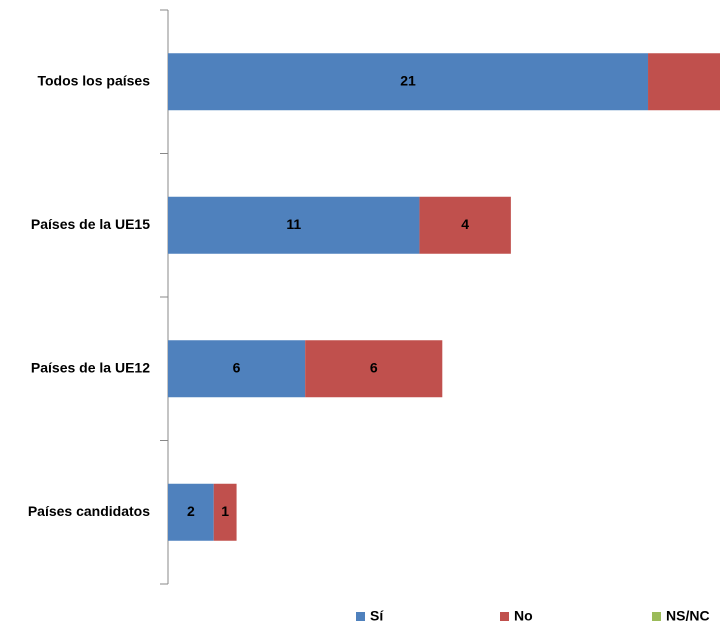 The width and height of the screenshot is (720, 624). What do you see at coordinates (688, 616) in the screenshot?
I see `legend-label: NS/NC` at bounding box center [688, 616].